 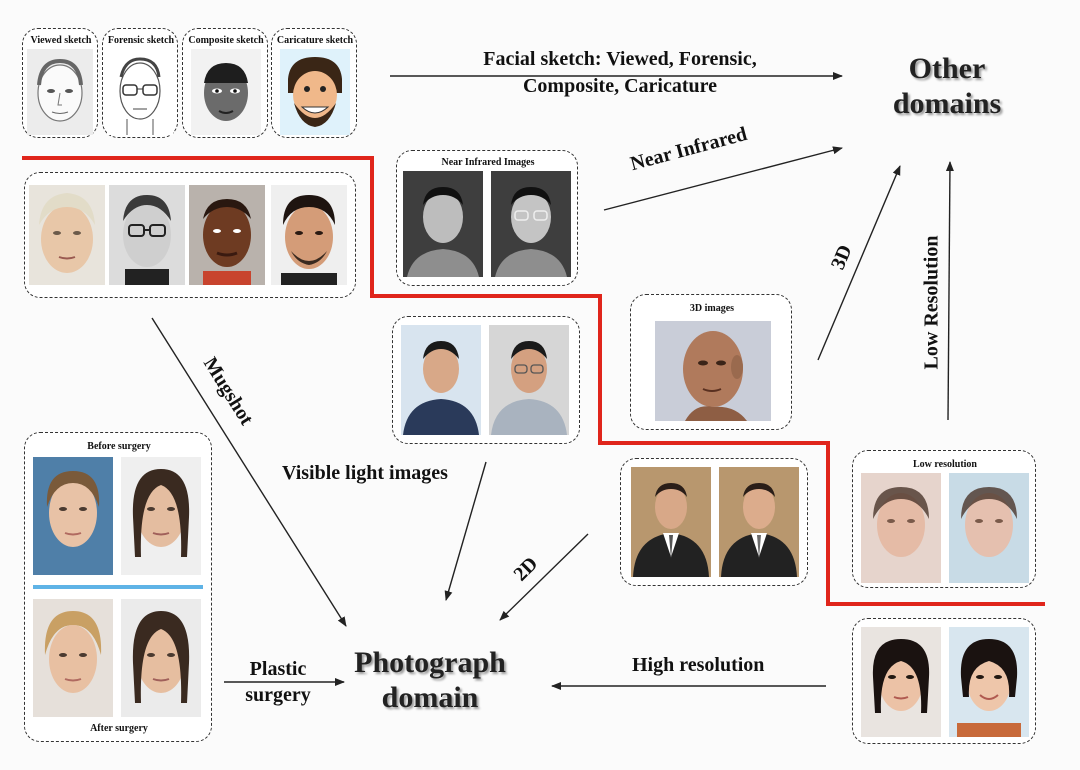 What do you see at coordinates (714, 522) in the screenshot?
I see `2d-panel` at bounding box center [714, 522].